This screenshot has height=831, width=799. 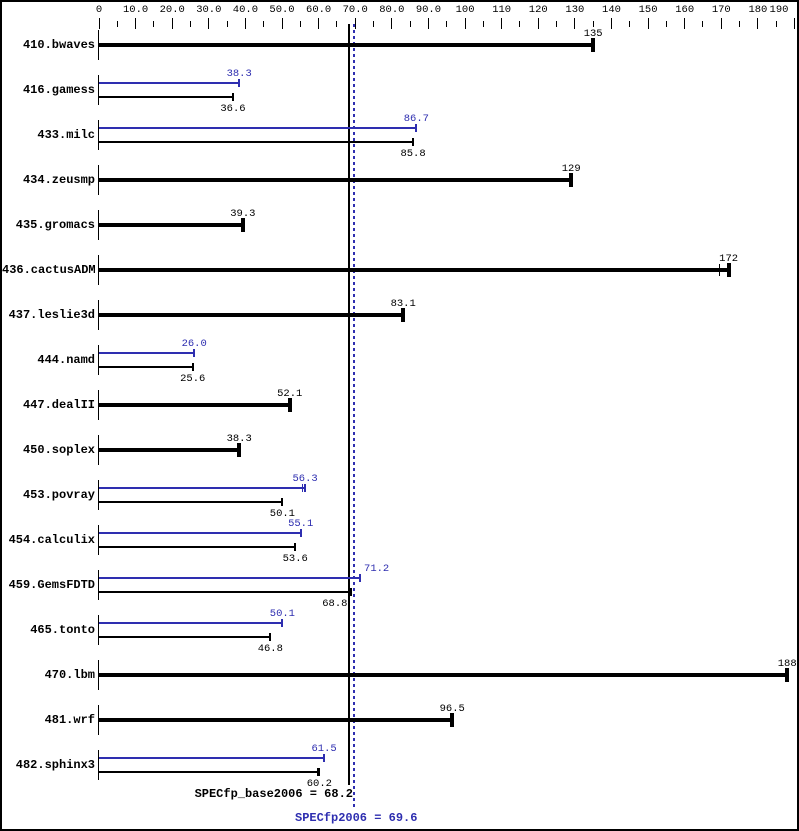 What do you see at coordinates (51, 540) in the screenshot?
I see `benchmark-label: 454.calculix` at bounding box center [51, 540].